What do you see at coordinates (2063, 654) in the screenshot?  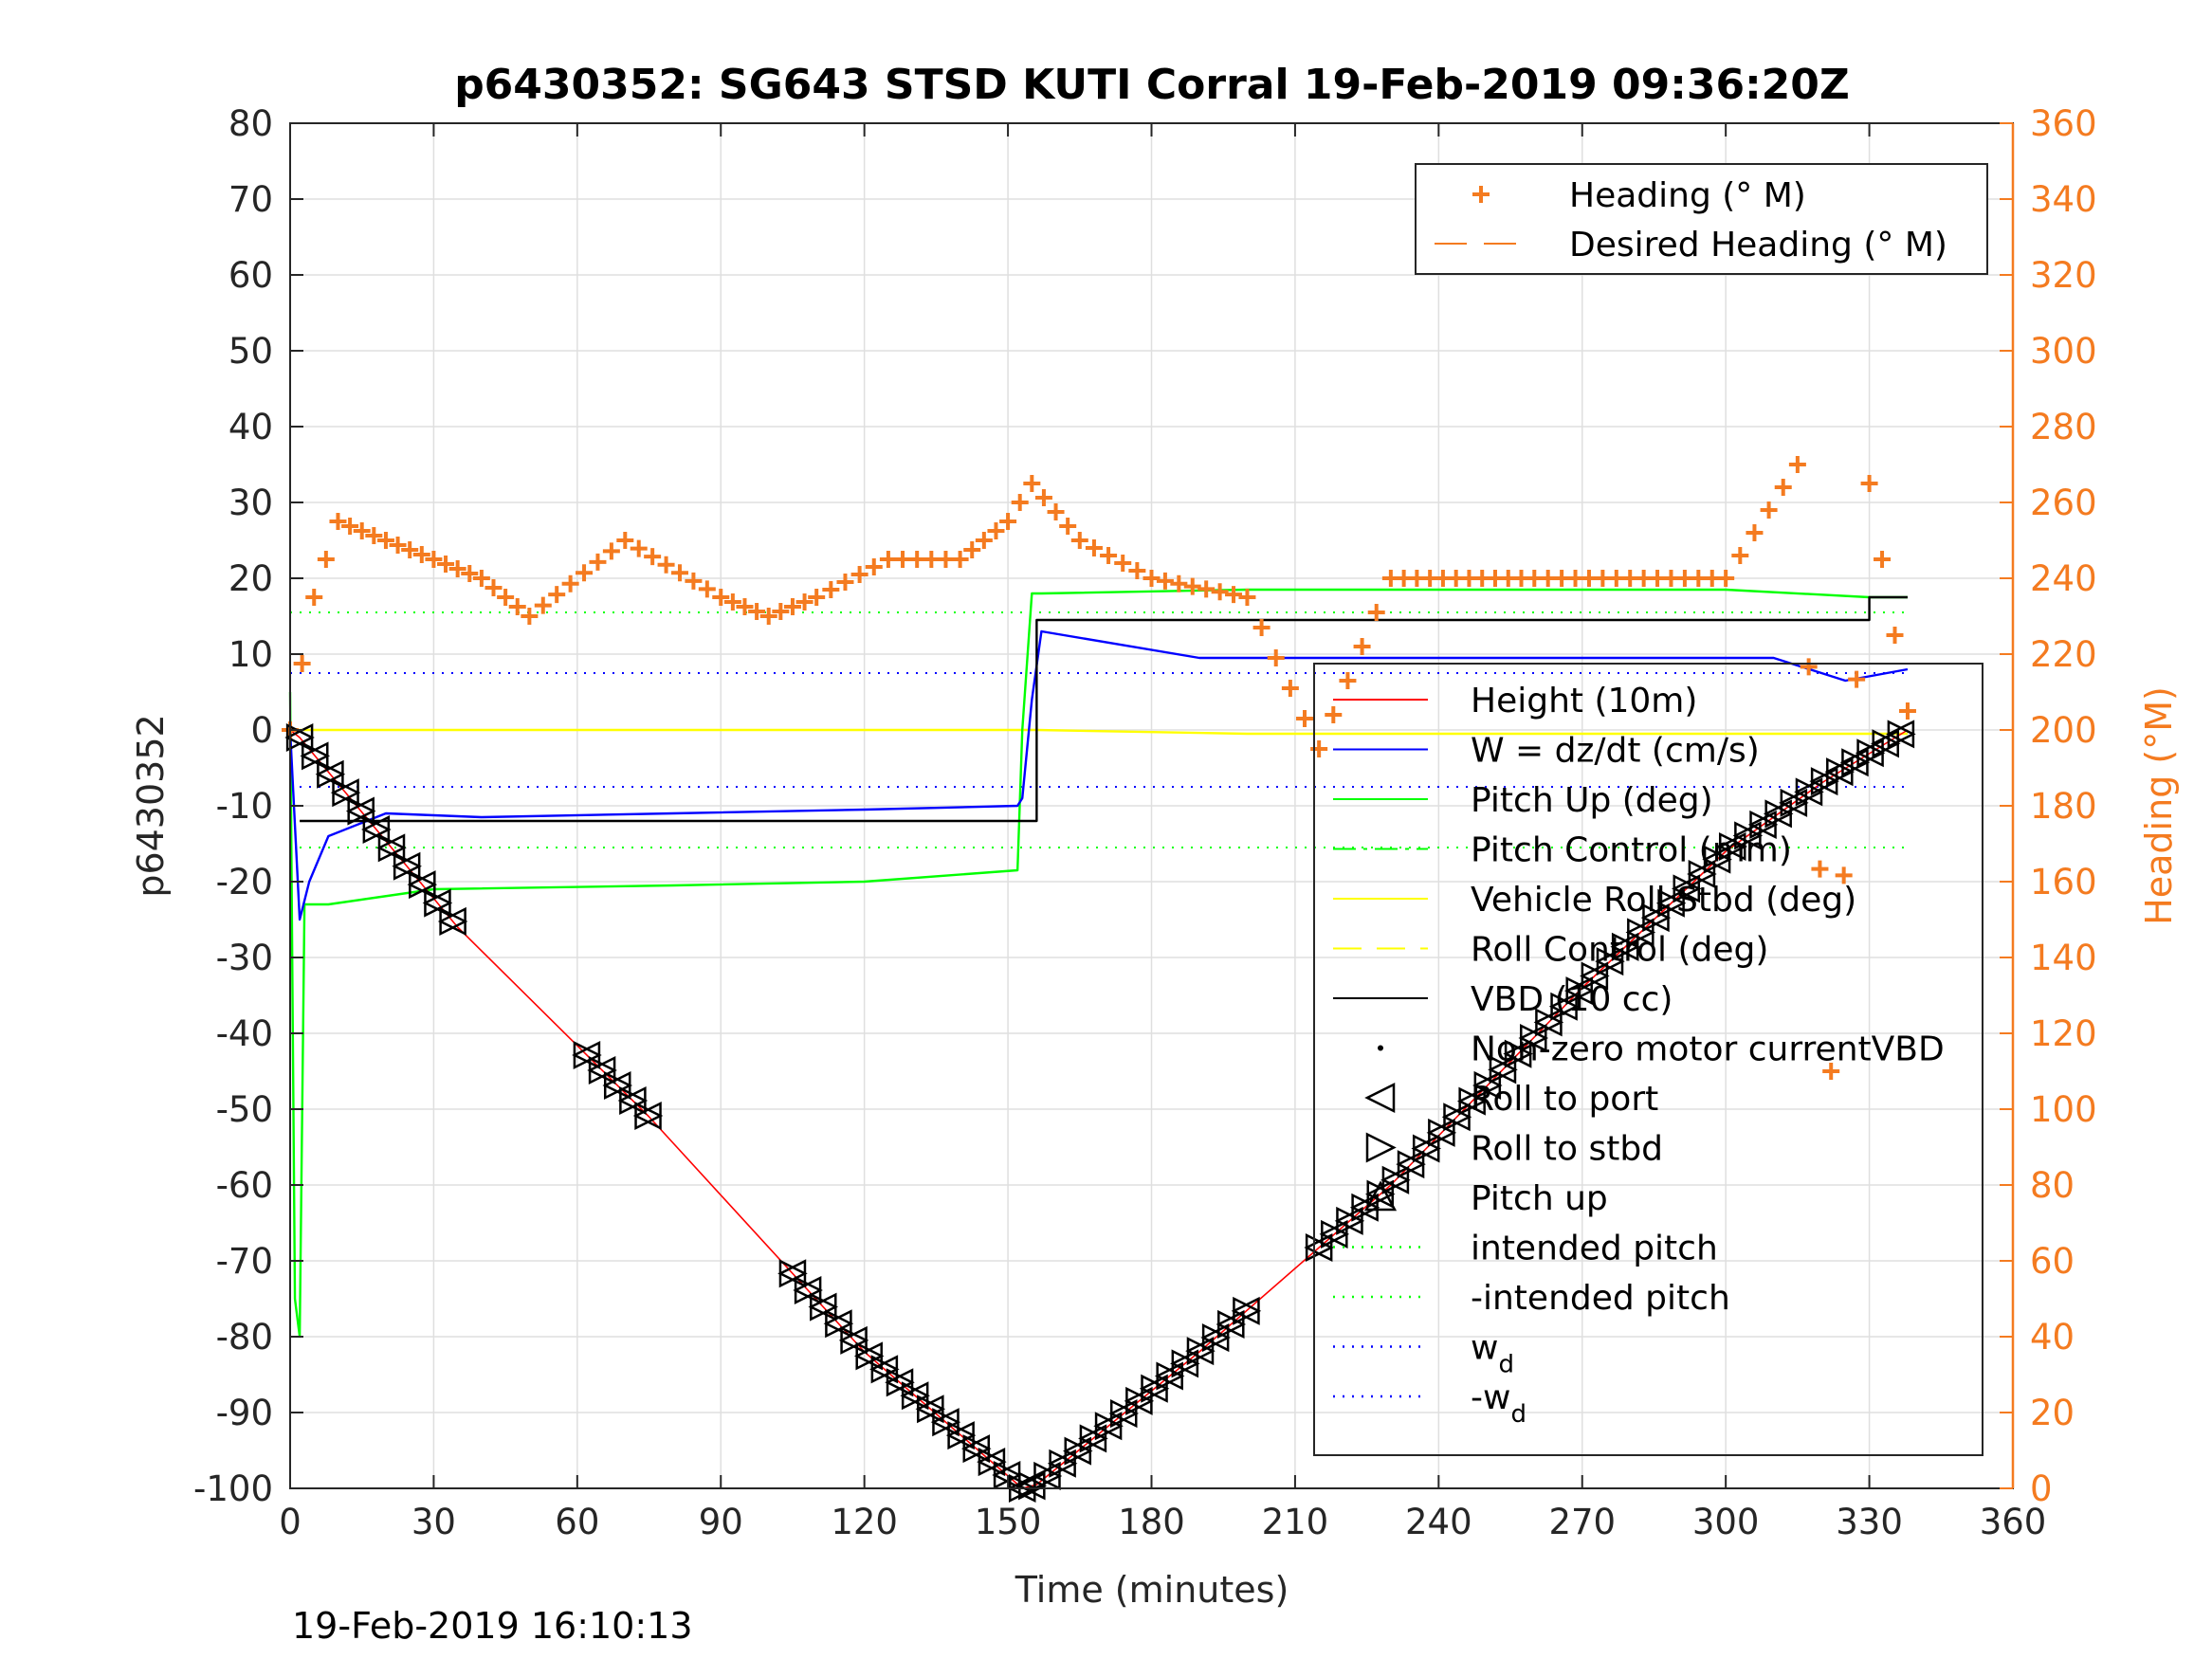 I see `y-tick-label-right: 220` at bounding box center [2063, 654].